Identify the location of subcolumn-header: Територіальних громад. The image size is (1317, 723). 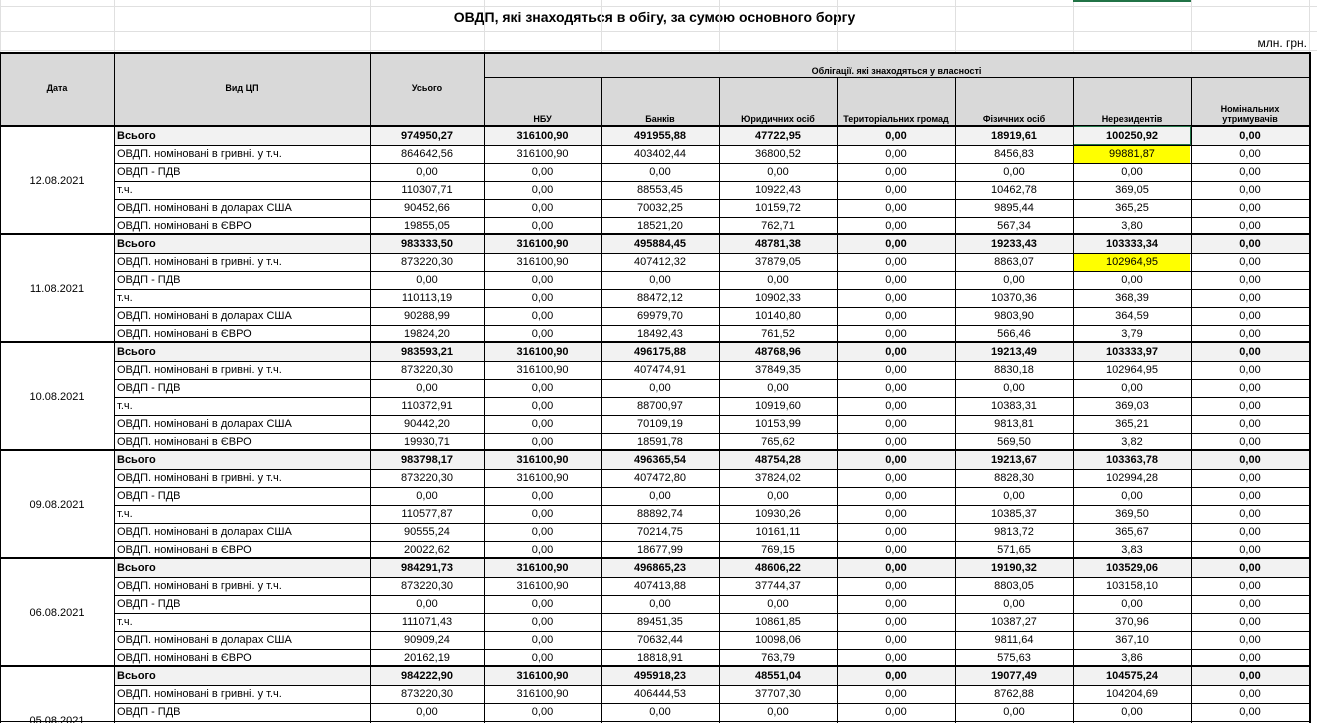
(896, 119).